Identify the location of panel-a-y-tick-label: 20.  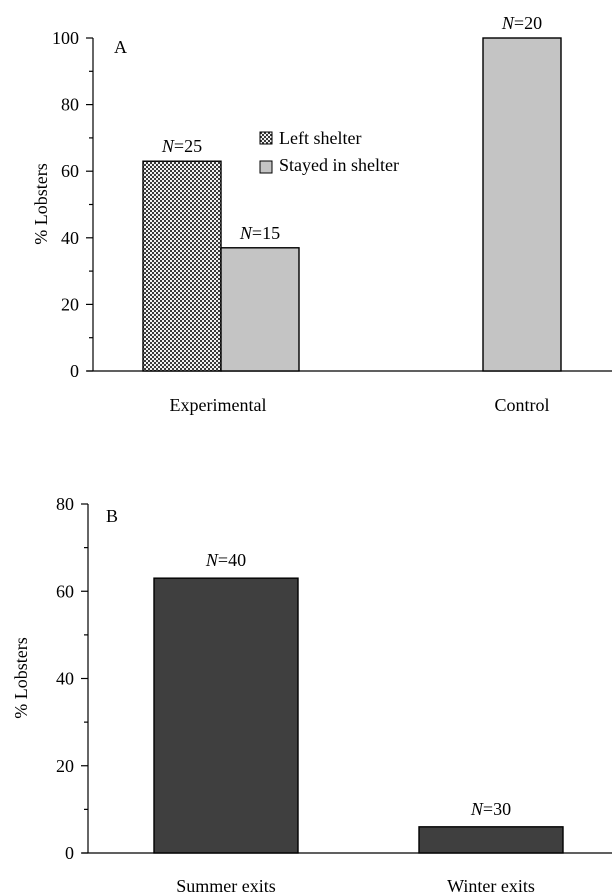
(70, 304).